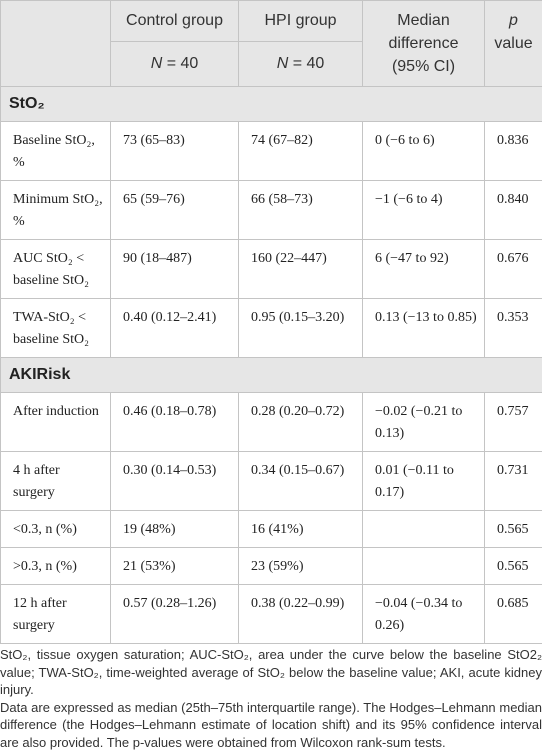 Image resolution: width=542 pixels, height=751 pixels. What do you see at coordinates (56, 529) in the screenshot?
I see `row-label: <0.3, n (%)` at bounding box center [56, 529].